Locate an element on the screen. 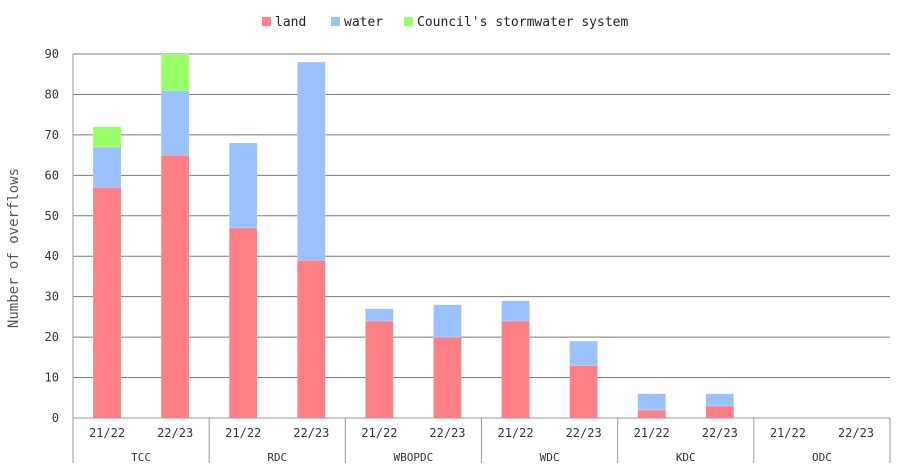 The image size is (909, 473). legend: land water Council's stormwater system is located at coordinates (445, 22).